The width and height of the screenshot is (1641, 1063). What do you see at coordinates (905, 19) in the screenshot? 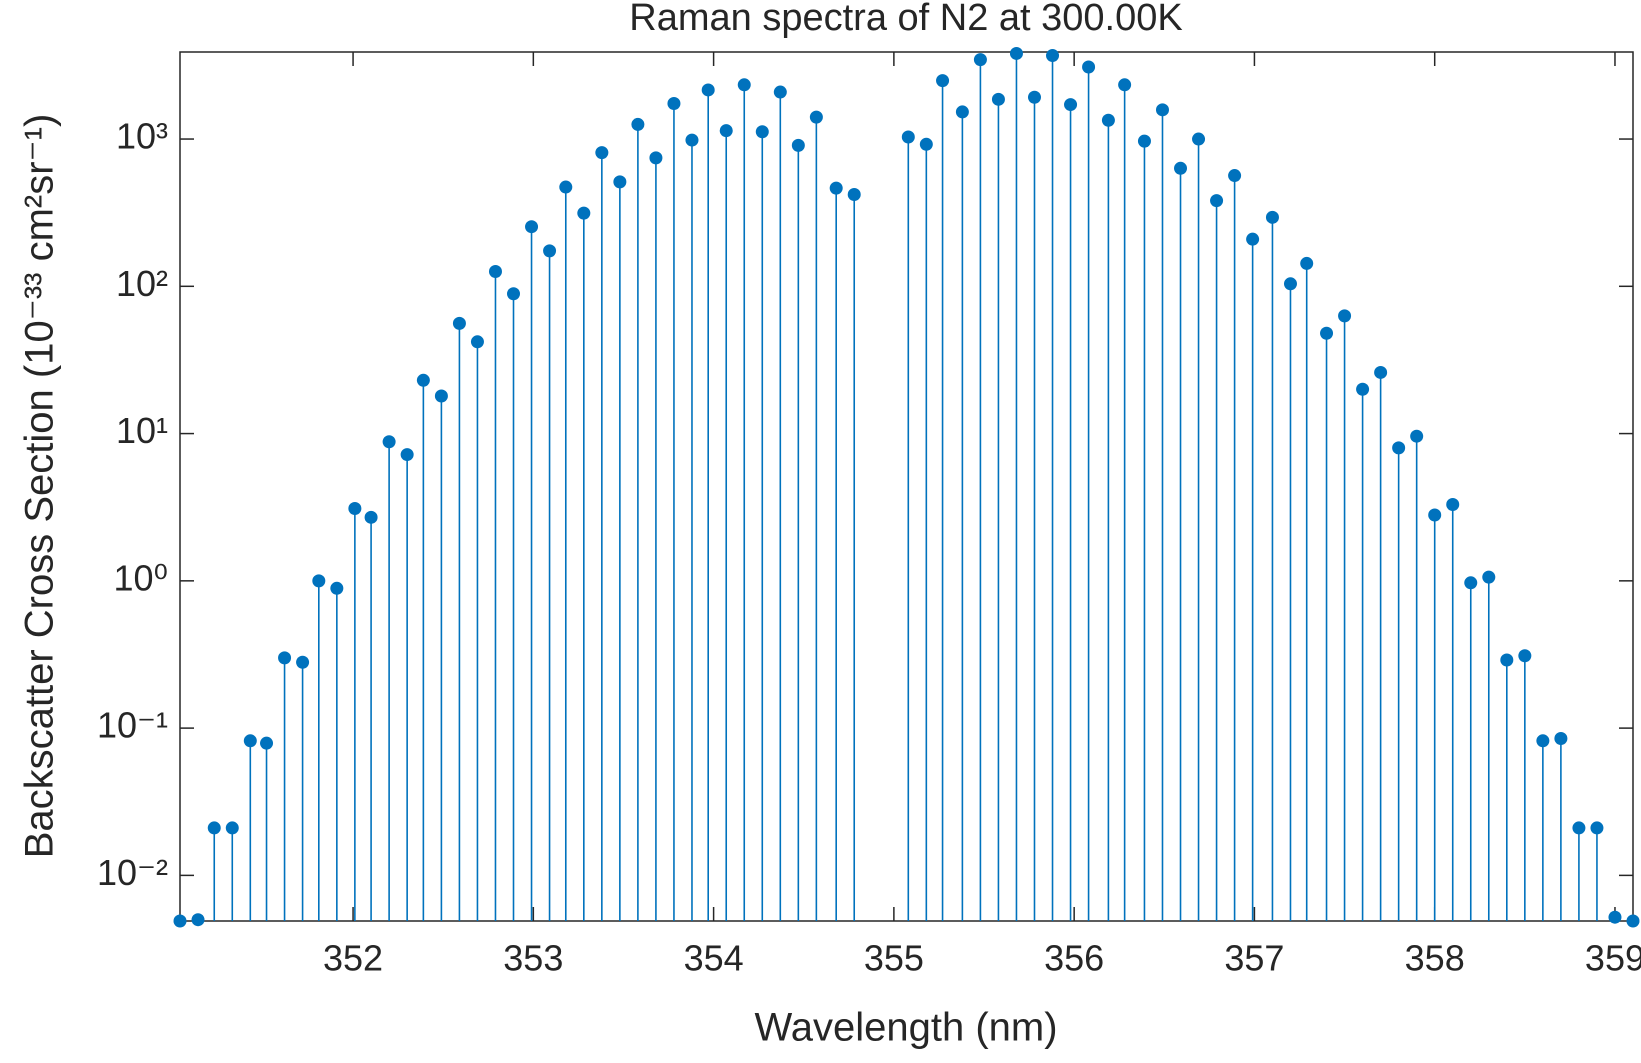
I see `chart-title: Raman spectra of N2 at 300.00K` at bounding box center [905, 19].